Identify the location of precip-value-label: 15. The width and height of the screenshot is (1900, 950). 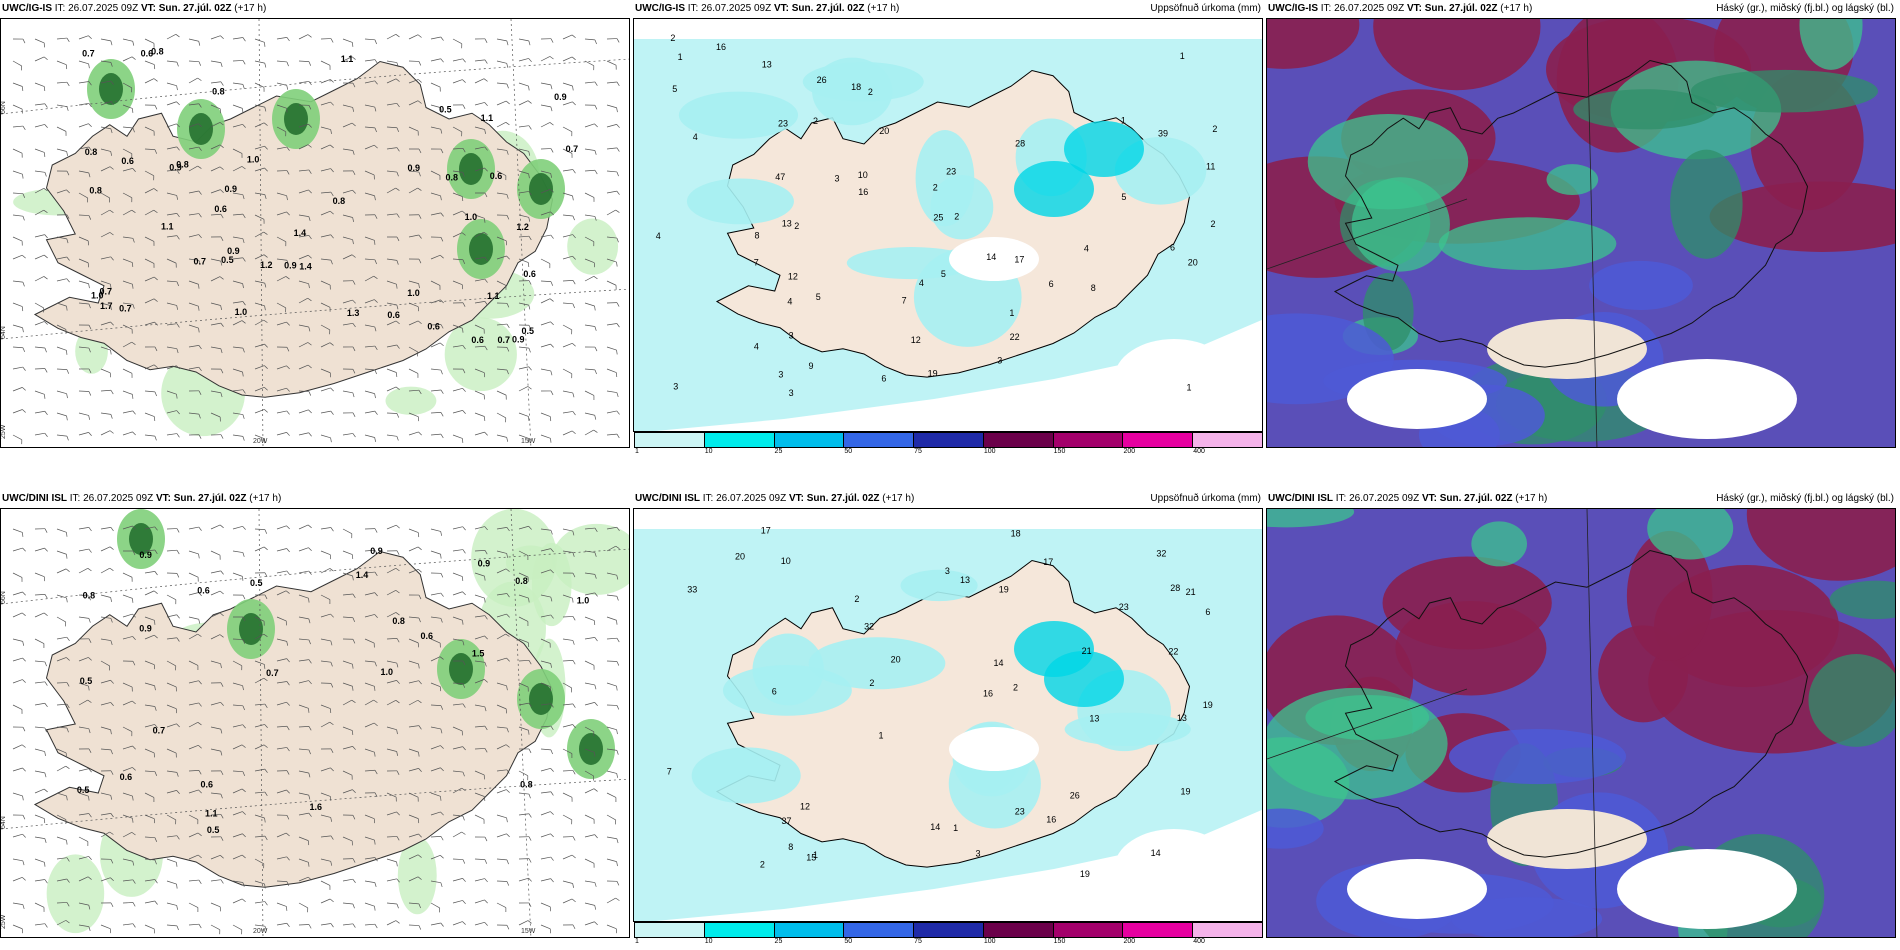
(811, 857).